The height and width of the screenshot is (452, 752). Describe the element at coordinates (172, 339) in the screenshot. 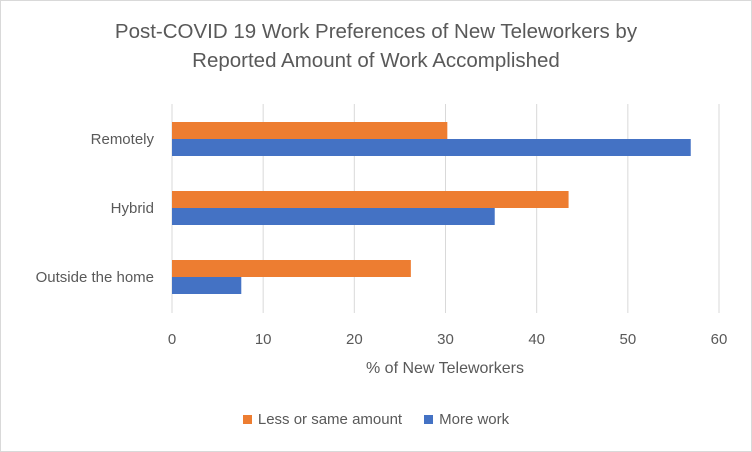

I see `x-tick-label-0: 0` at that location.